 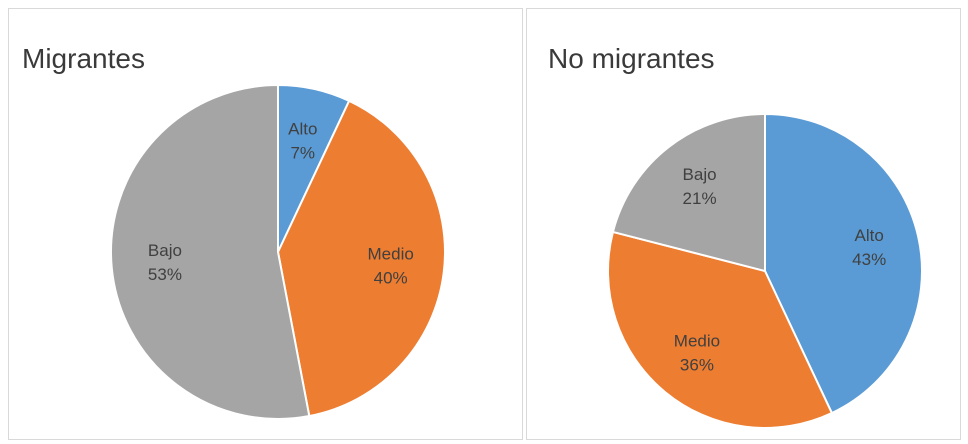 I want to click on data-label: 36%, so click(x=697, y=365).